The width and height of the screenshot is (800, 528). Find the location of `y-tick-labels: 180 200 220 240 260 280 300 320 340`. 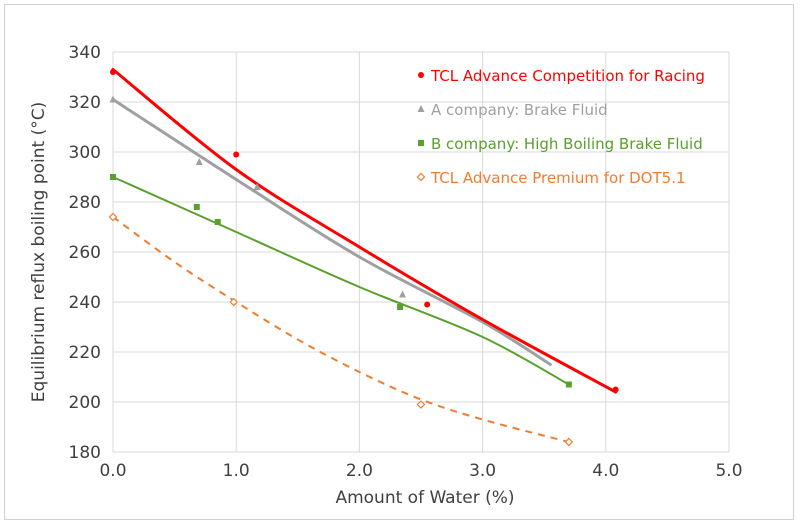

y-tick-labels: 180 200 220 240 260 280 300 320 340 is located at coordinates (85, 253).